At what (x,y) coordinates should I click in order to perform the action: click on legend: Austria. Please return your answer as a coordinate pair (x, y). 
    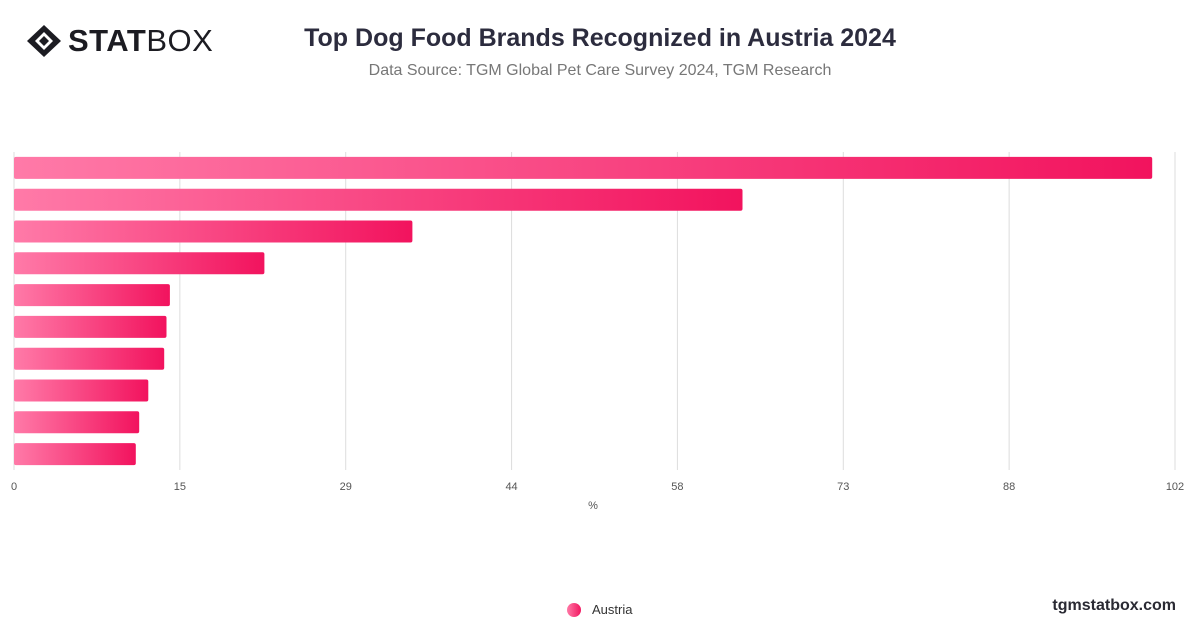
    Looking at the image, I should click on (599, 609).